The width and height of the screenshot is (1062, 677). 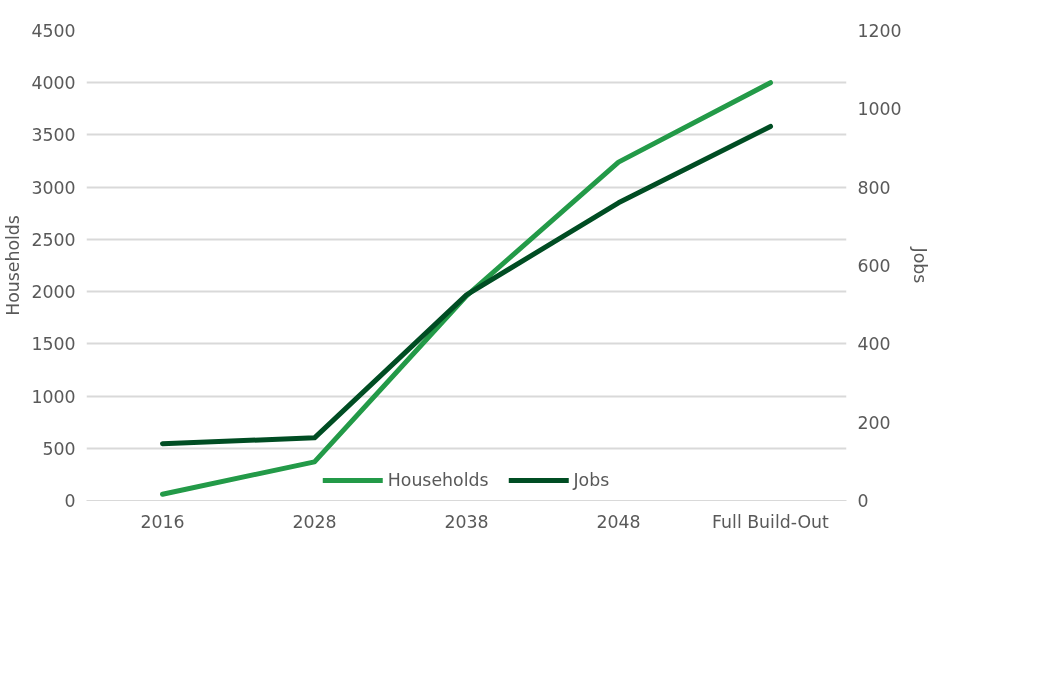 What do you see at coordinates (162, 521) in the screenshot?
I see `x-tick-label: 2016` at bounding box center [162, 521].